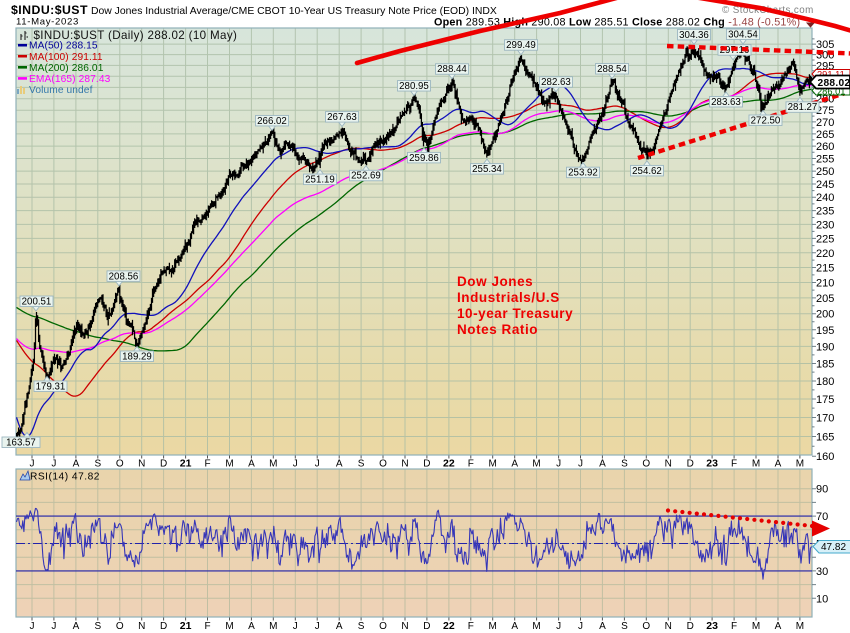  Describe the element at coordinates (825, 135) in the screenshot. I see `svg-text: 265` at that location.